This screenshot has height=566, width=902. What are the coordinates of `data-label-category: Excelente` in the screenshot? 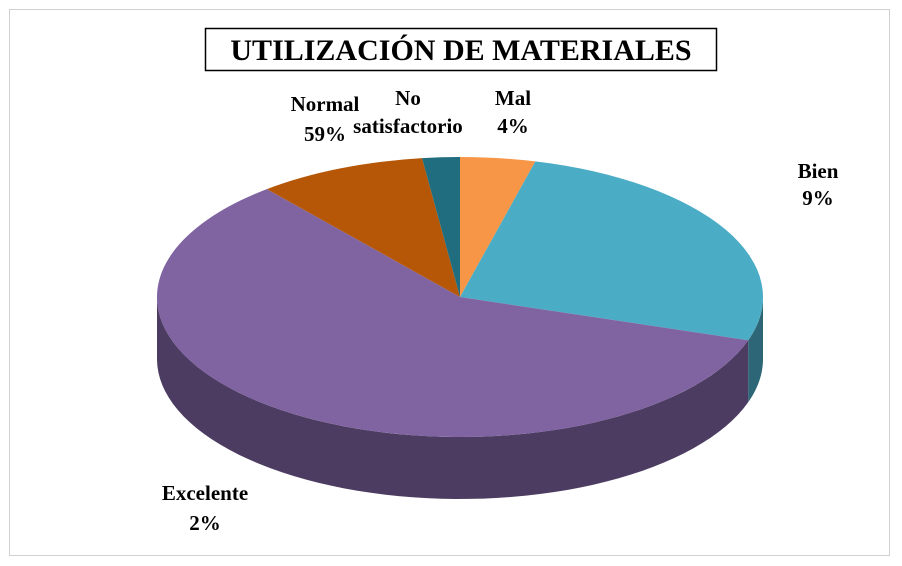 It's located at (205, 493).